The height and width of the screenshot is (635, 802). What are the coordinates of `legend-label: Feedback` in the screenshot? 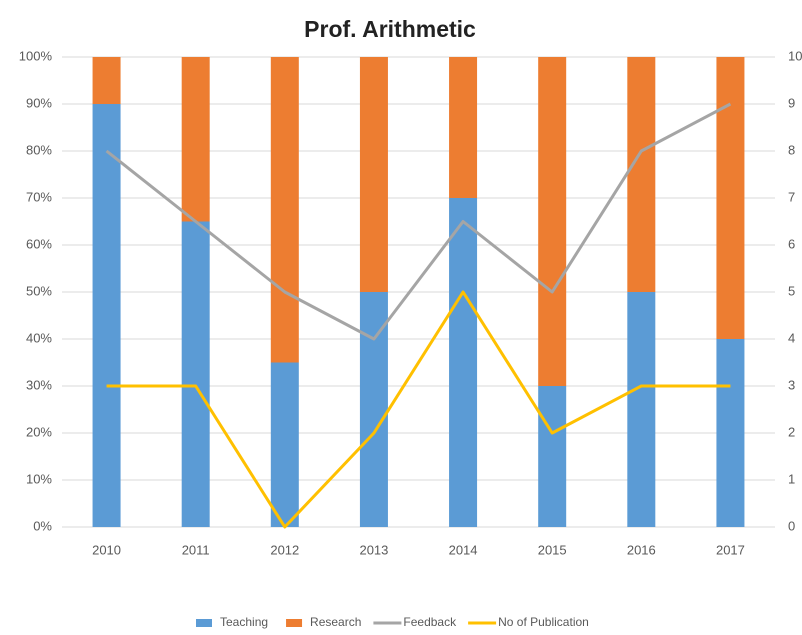 It's located at (430, 622).